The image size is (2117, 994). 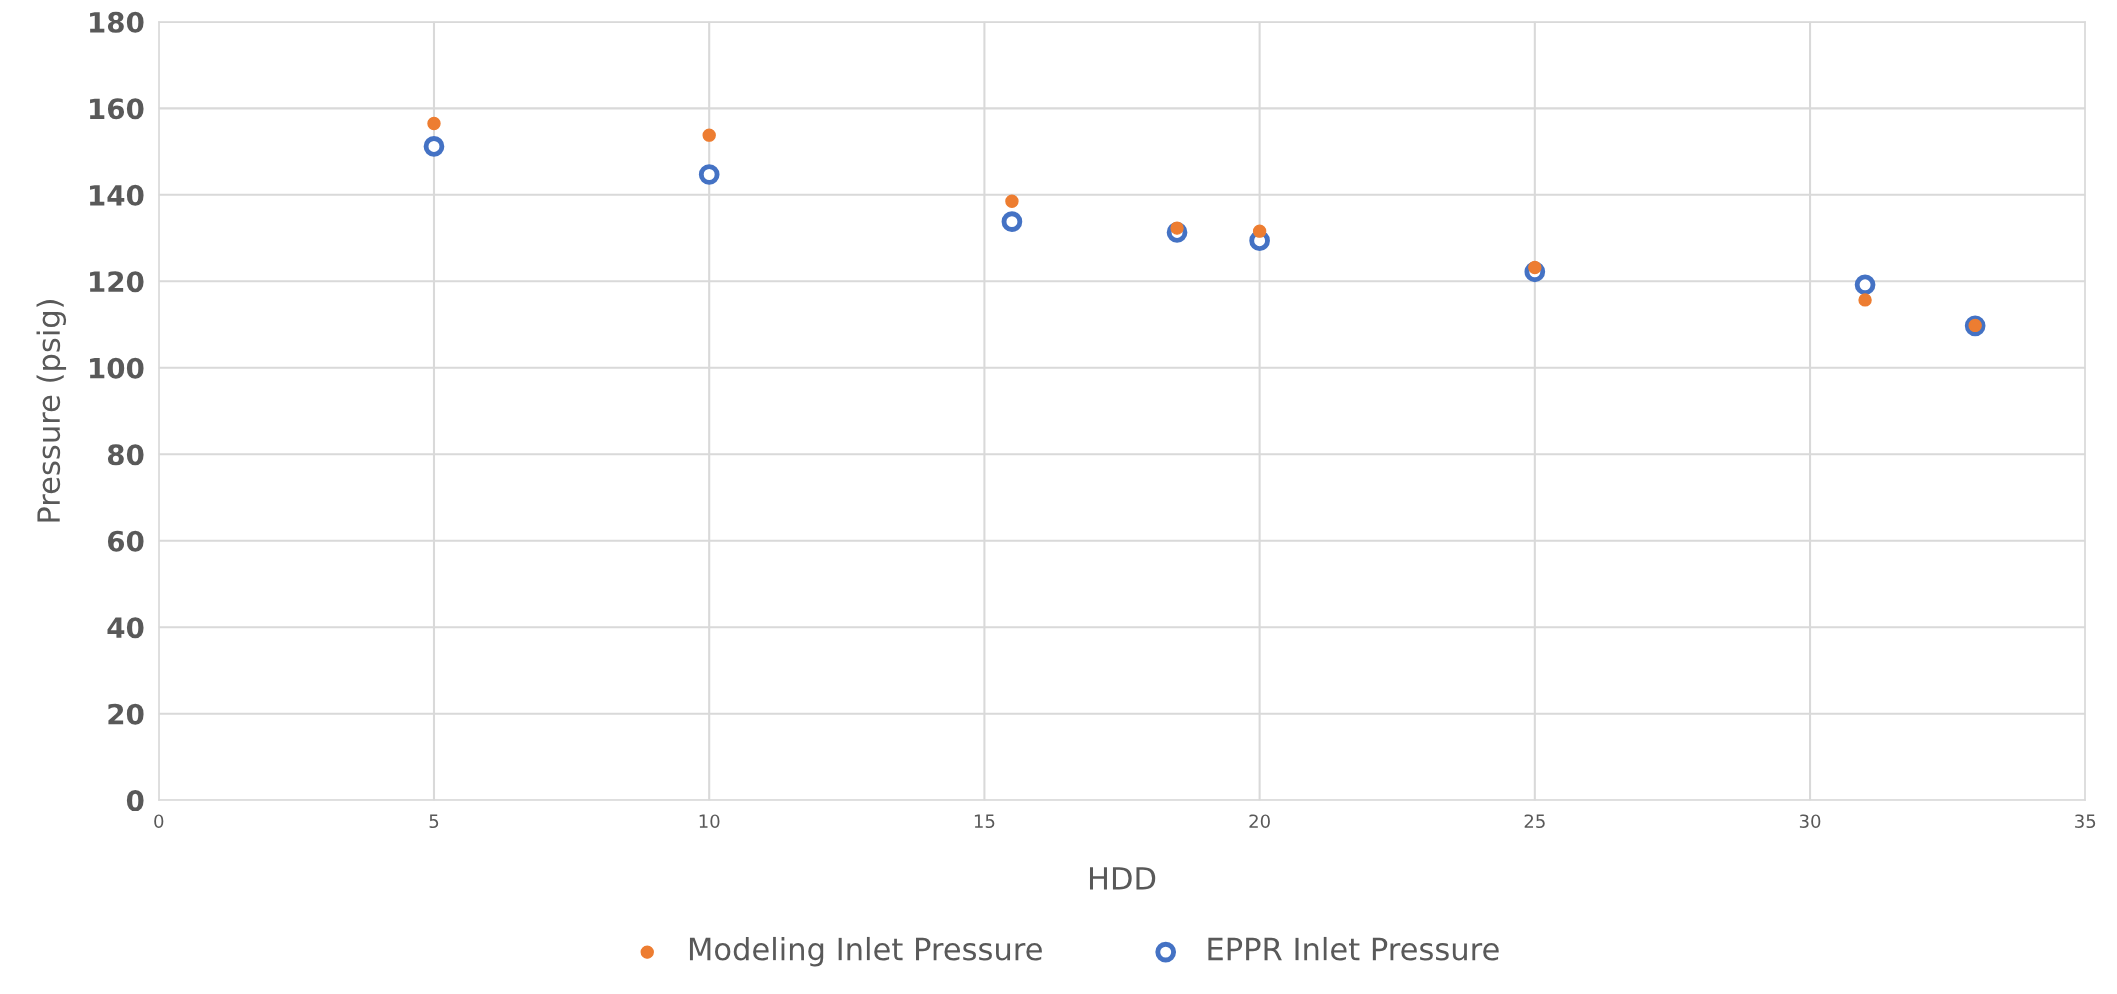 What do you see at coordinates (1122, 878) in the screenshot?
I see `x-axis-title: HDD` at bounding box center [1122, 878].